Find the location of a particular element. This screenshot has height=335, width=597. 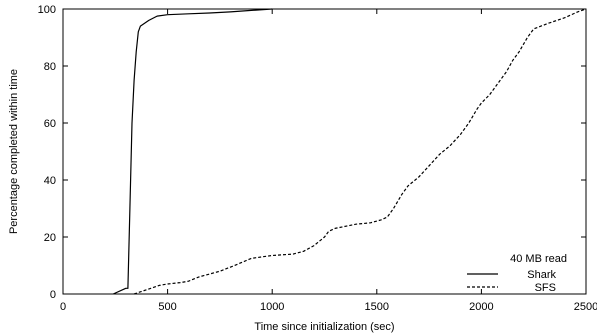

legend-label-sfs: SFS is located at coordinates (545, 288).